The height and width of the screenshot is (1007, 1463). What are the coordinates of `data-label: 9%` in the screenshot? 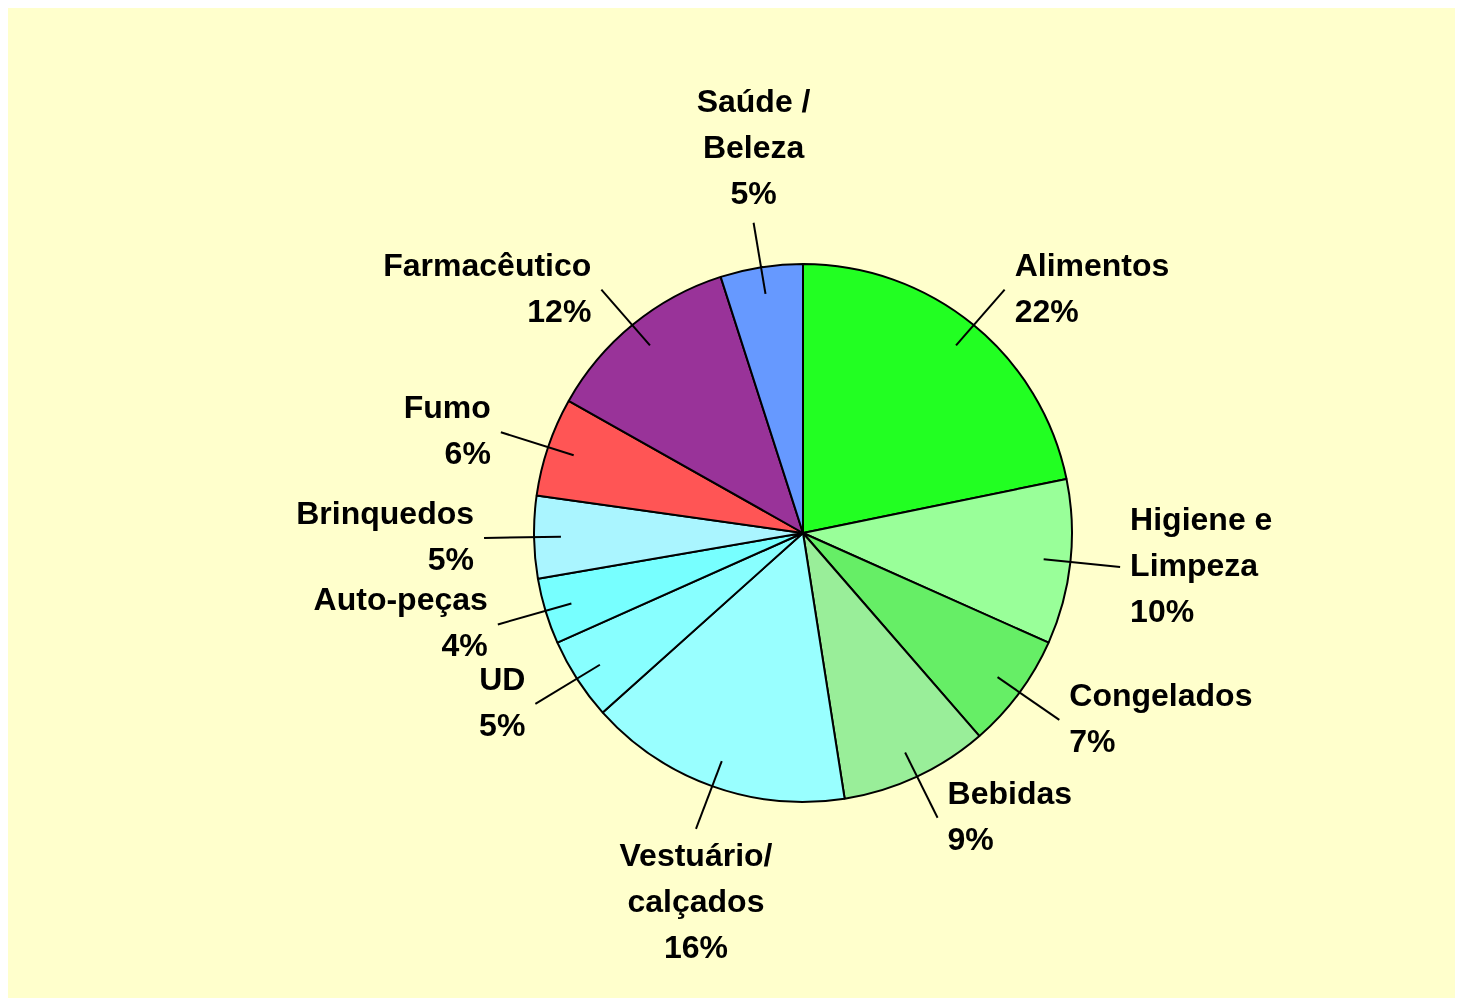 It's located at (970, 838).